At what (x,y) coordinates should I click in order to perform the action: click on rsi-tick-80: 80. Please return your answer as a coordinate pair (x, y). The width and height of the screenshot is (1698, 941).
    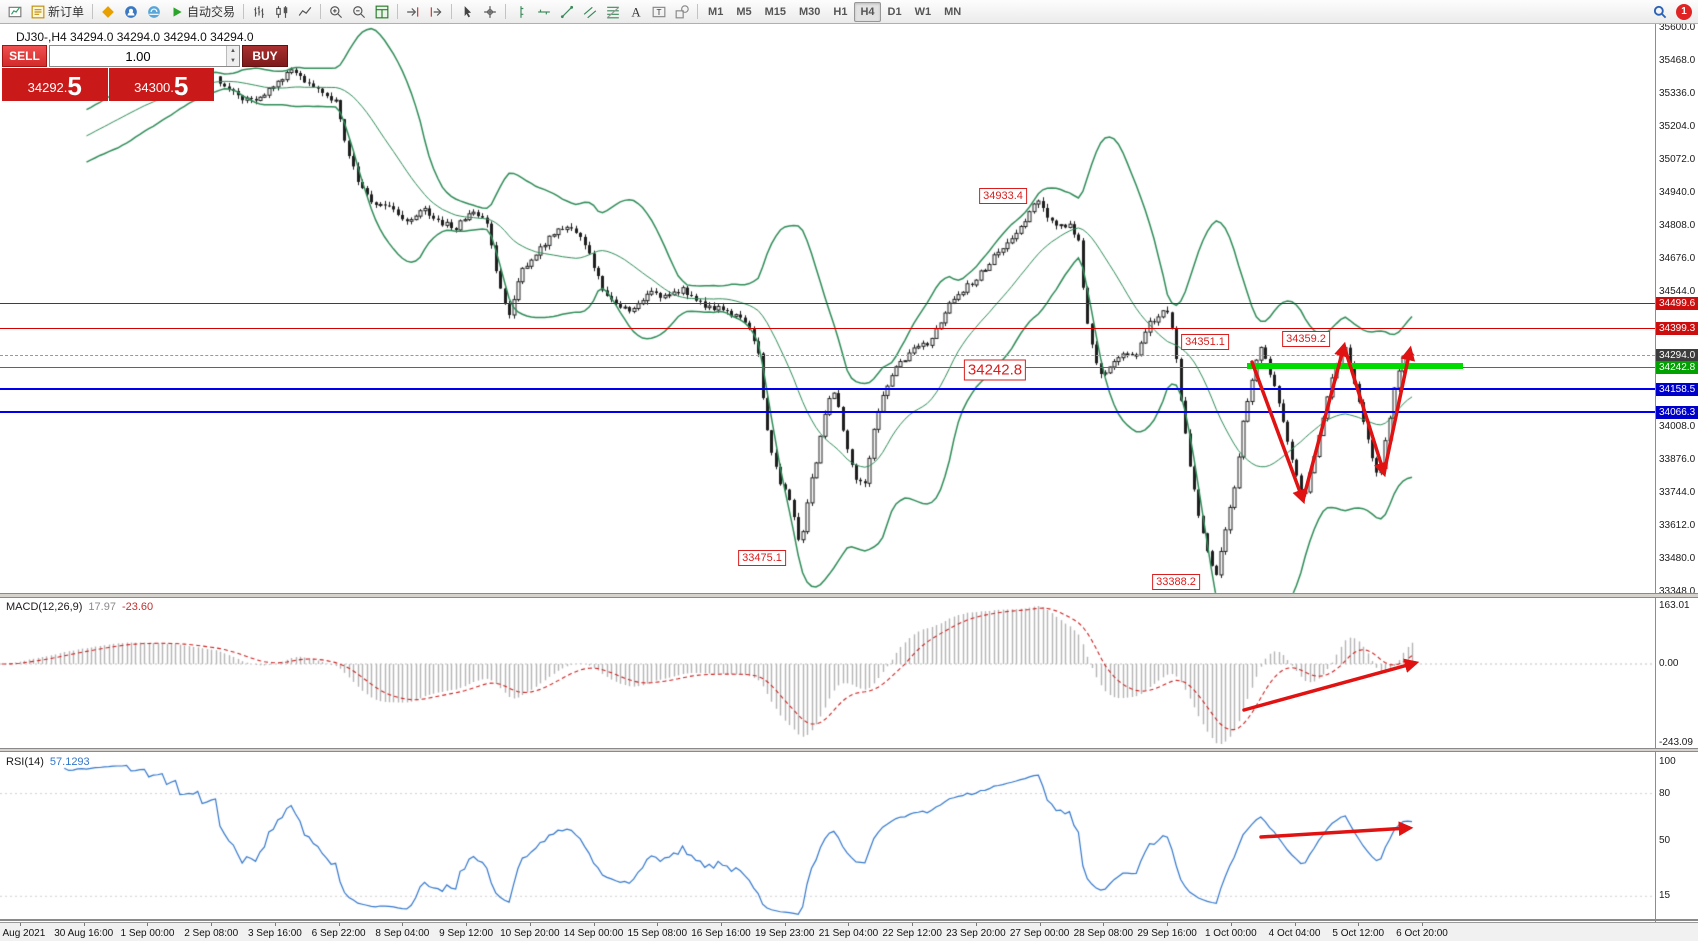
    Looking at the image, I should click on (1665, 793).